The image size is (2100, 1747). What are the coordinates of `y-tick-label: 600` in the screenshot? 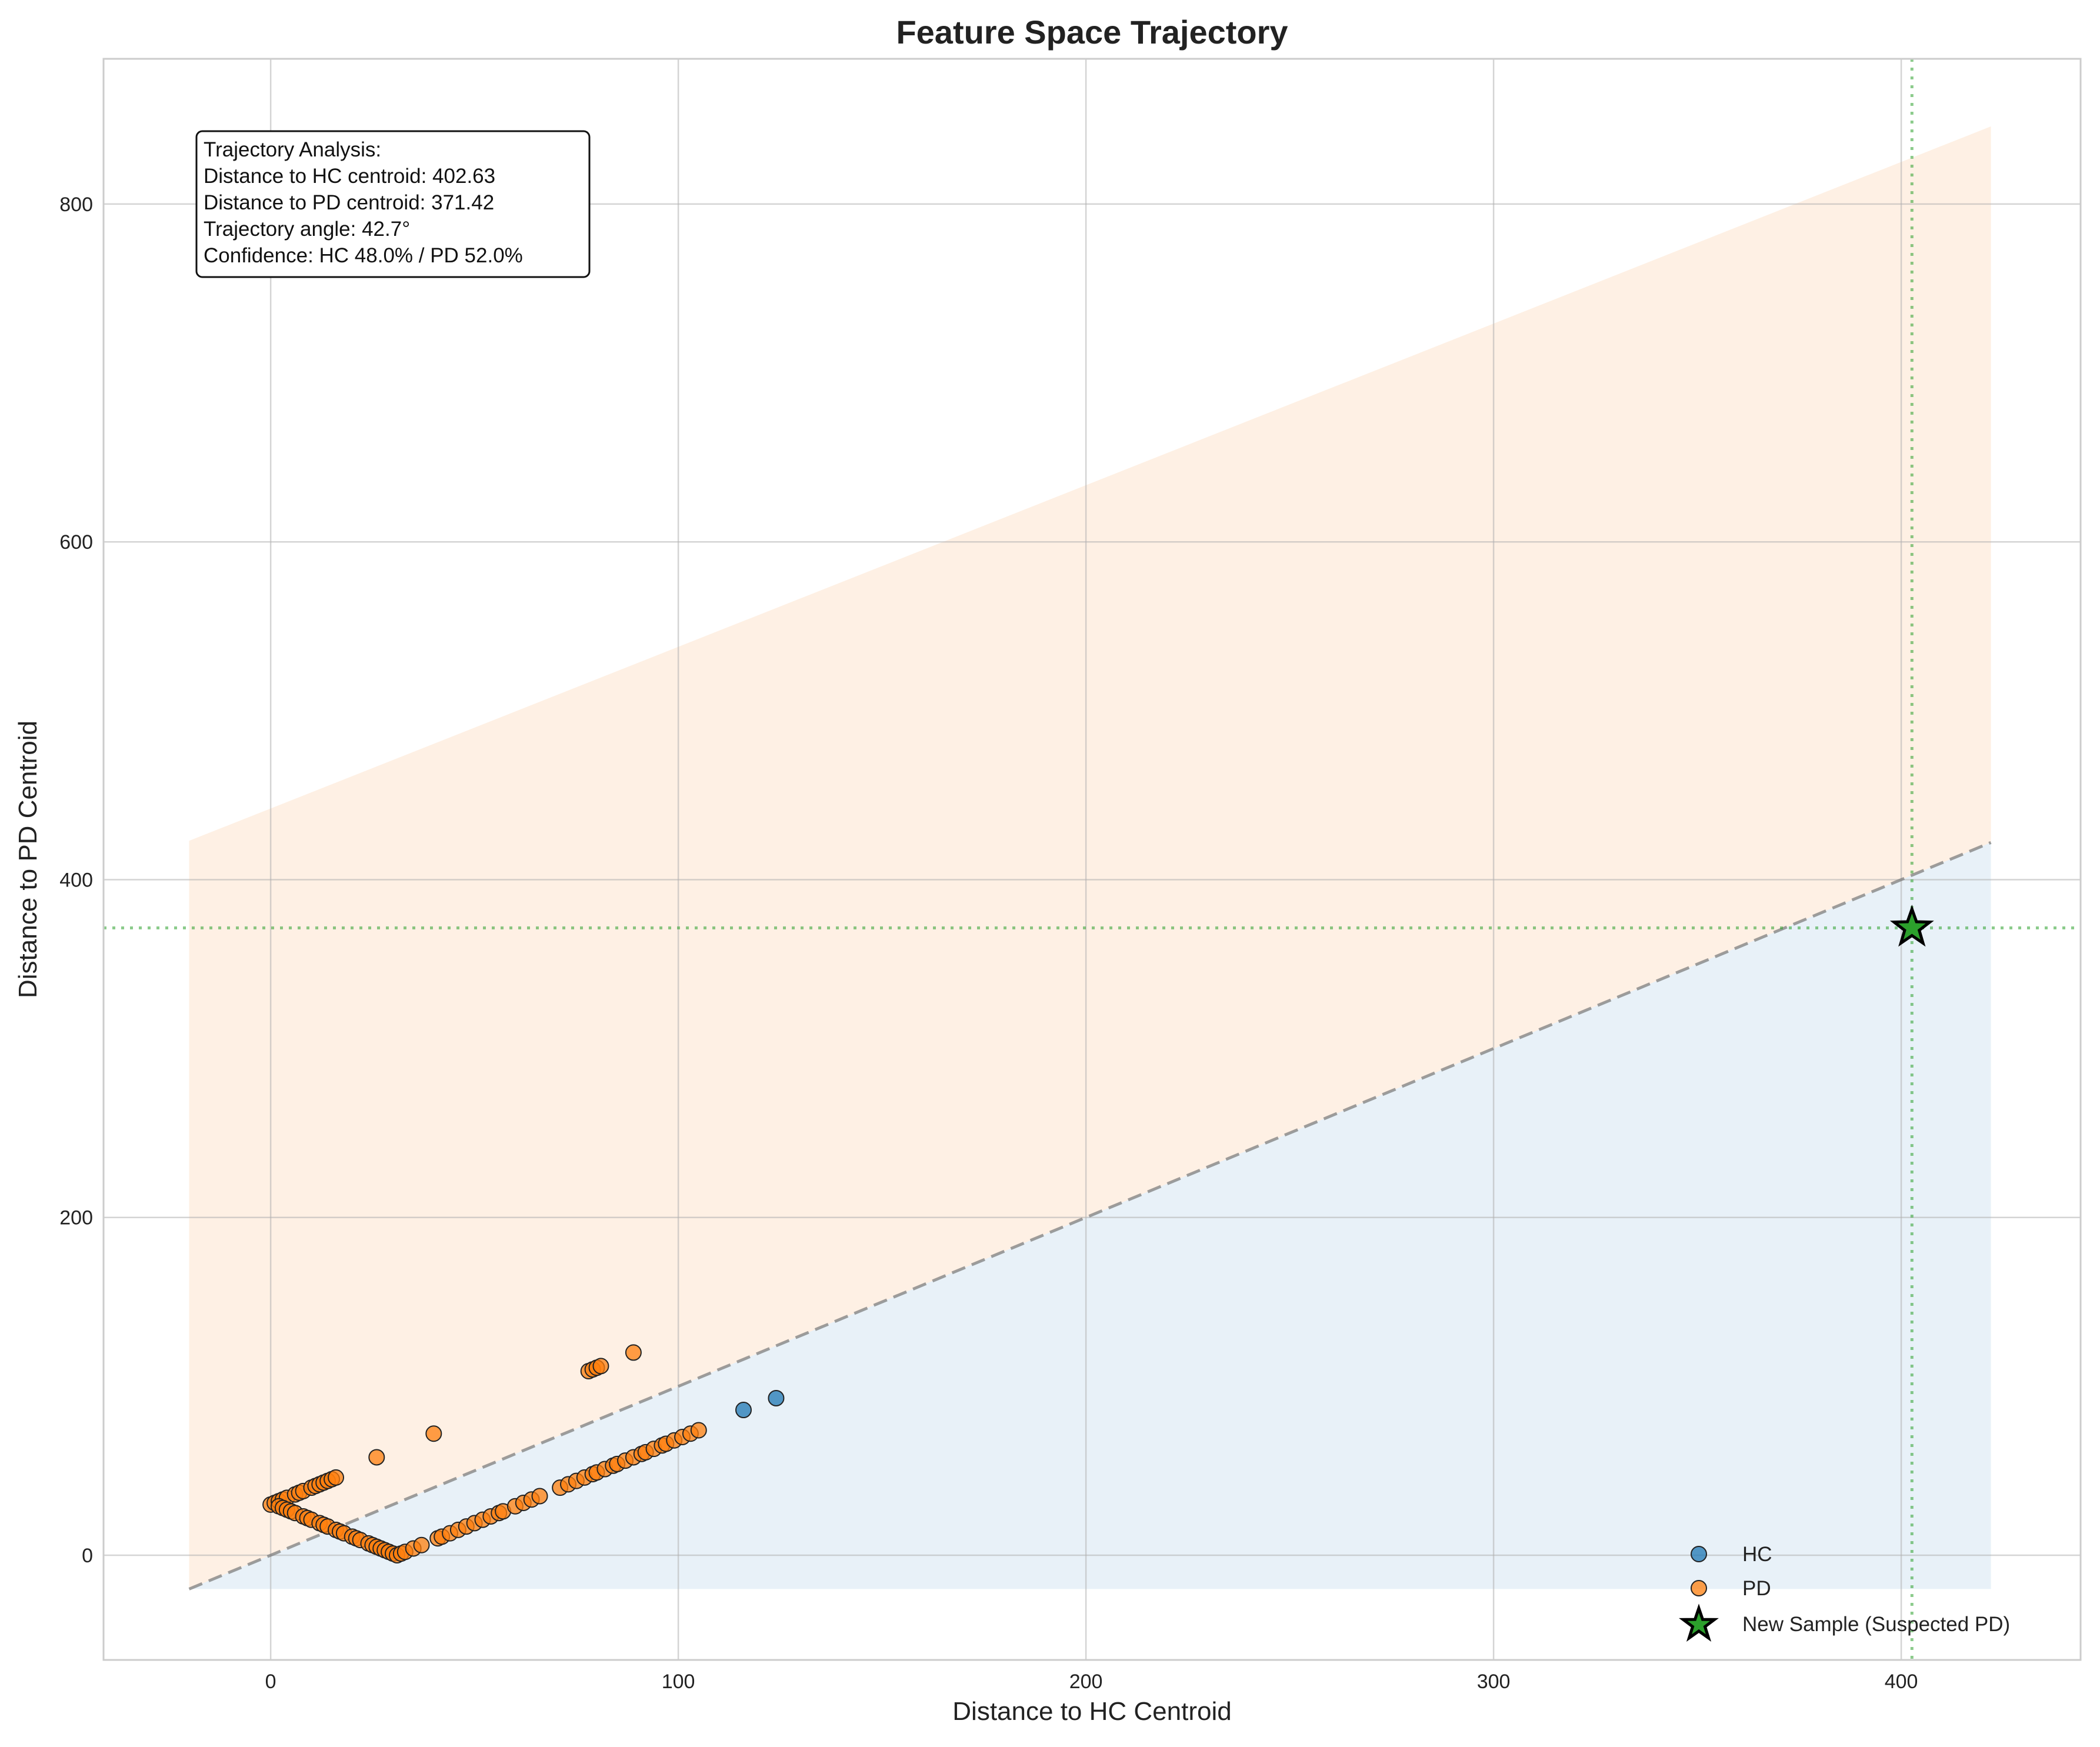 It's located at (76, 542).